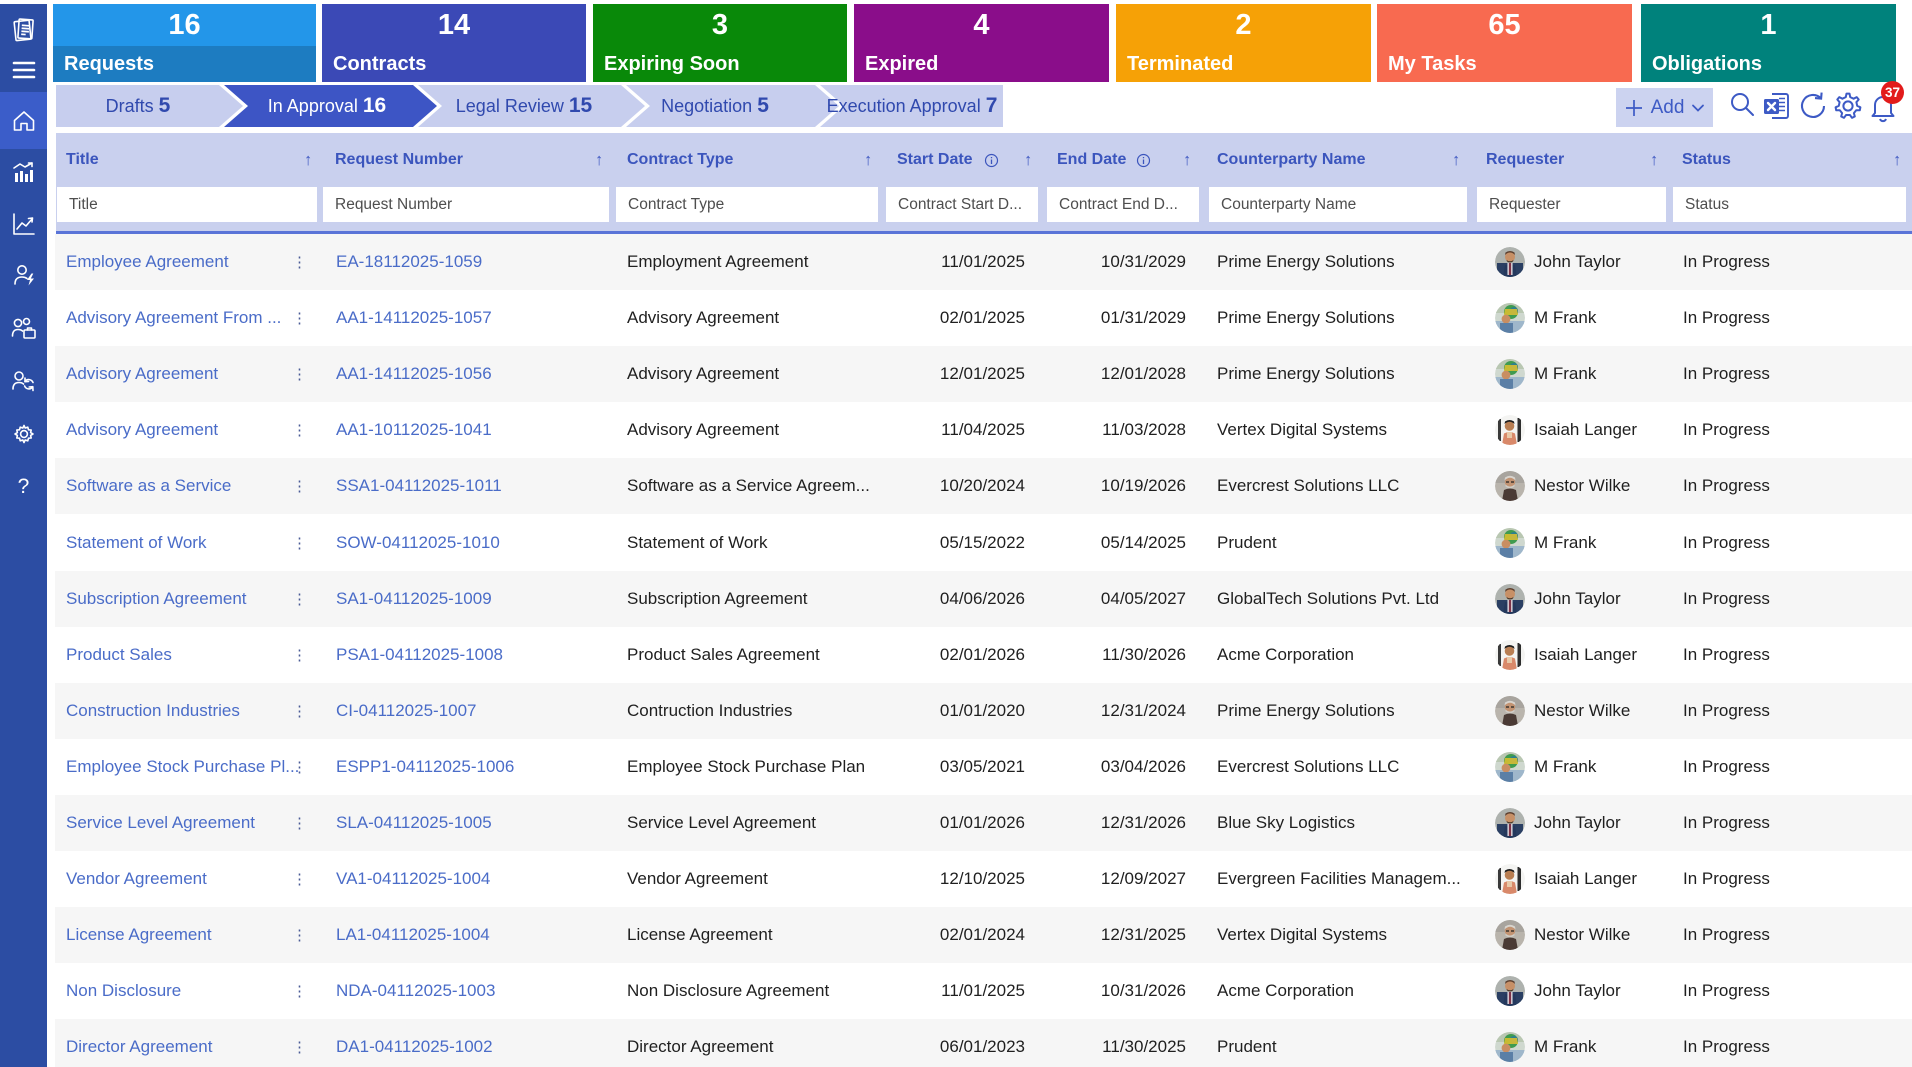  What do you see at coordinates (327, 105) in the screenshot?
I see `svg-text: In Approval 16` at bounding box center [327, 105].